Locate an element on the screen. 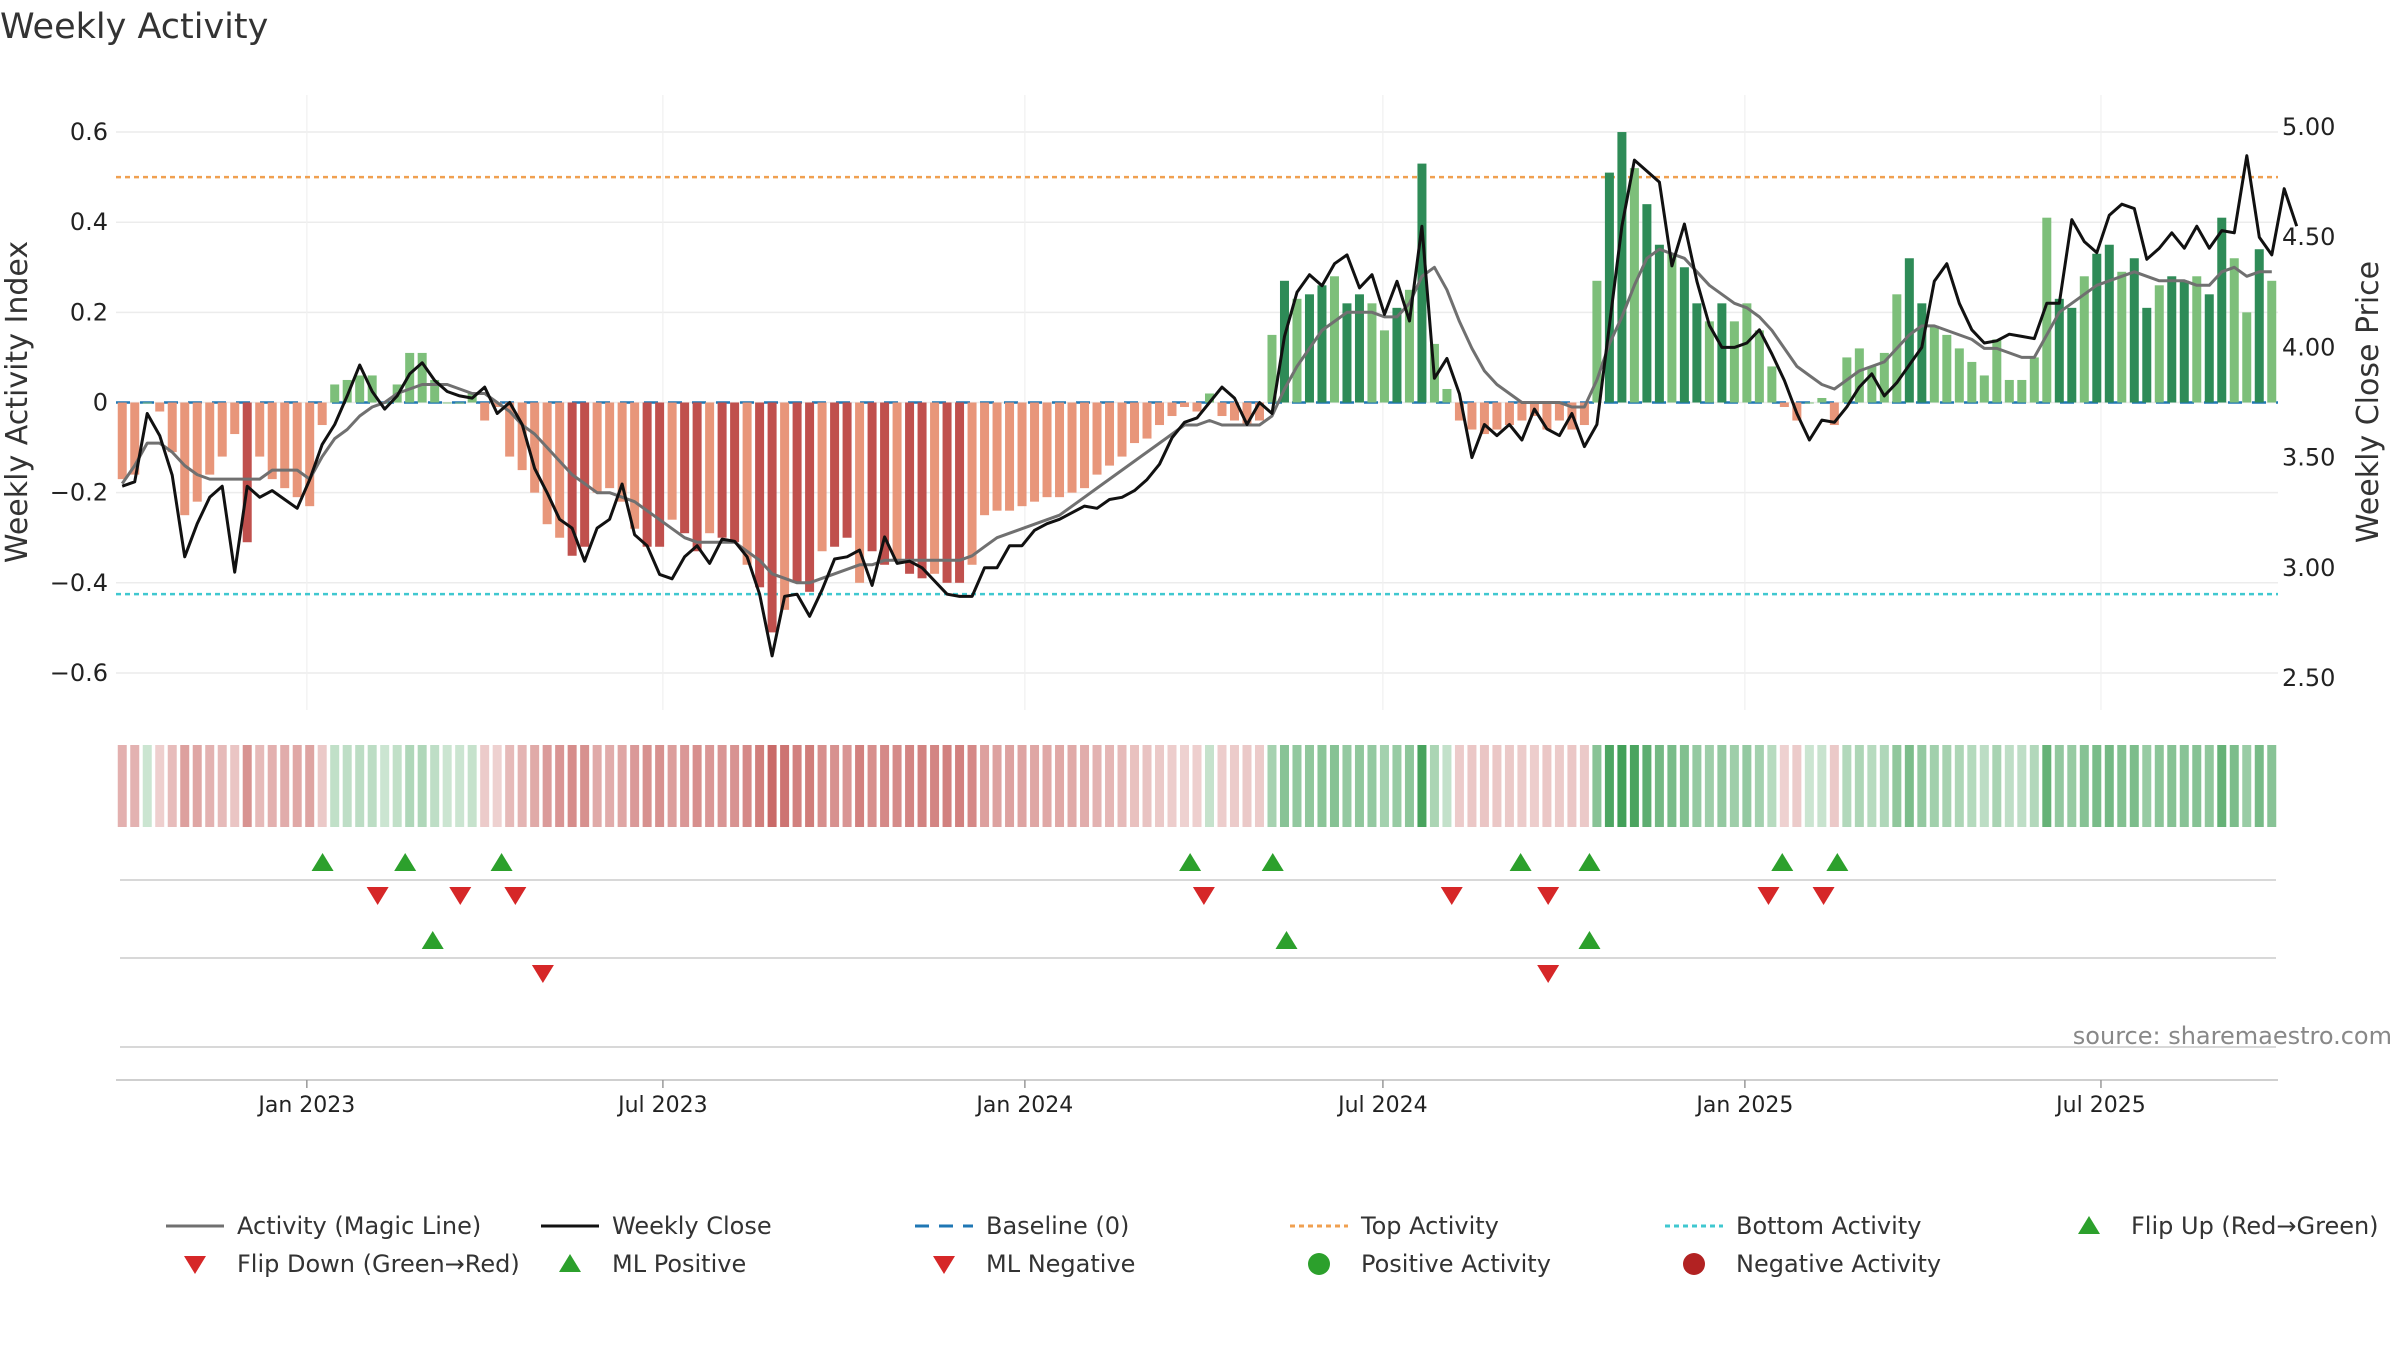  legend-label: Weekly Close is located at coordinates (692, 1226).